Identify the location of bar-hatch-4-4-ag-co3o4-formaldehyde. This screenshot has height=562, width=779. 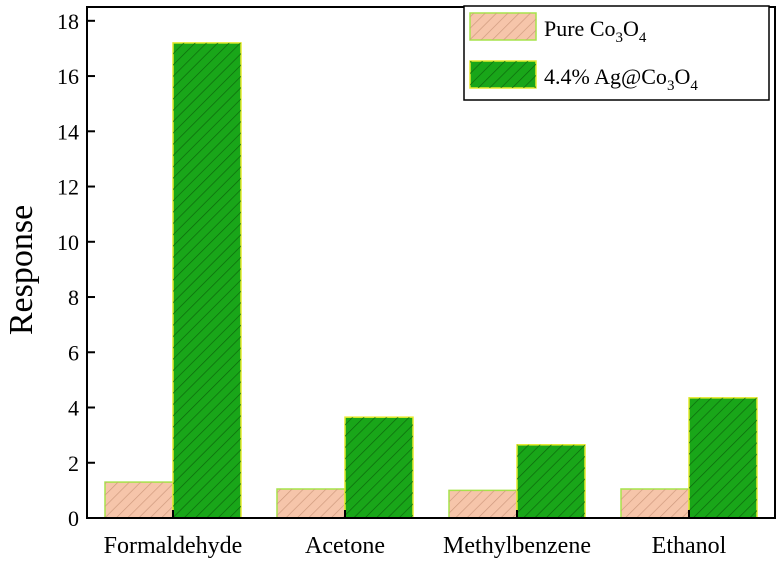
(207, 280).